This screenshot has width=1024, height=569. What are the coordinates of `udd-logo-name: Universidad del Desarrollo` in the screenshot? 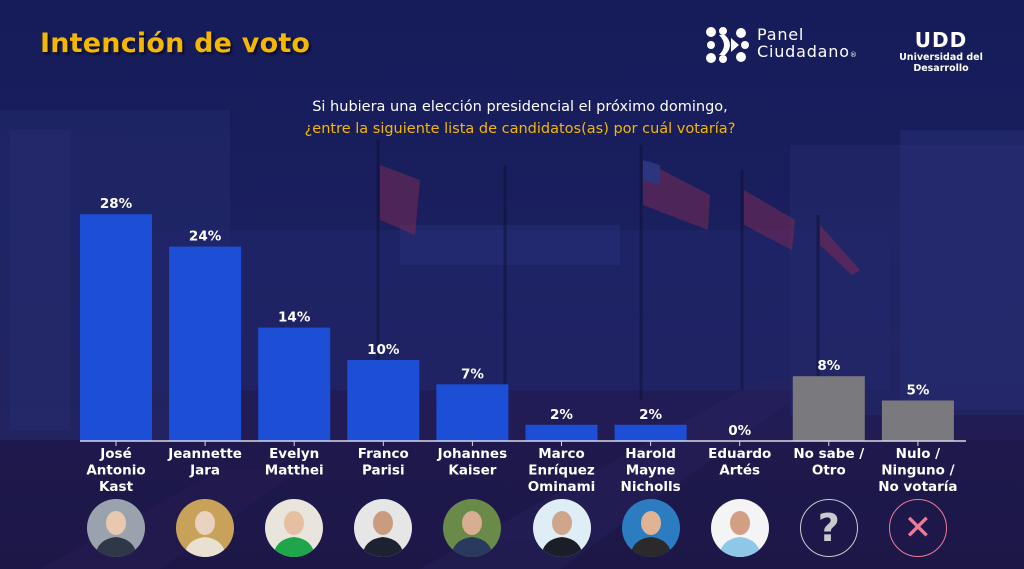 It's located at (941, 63).